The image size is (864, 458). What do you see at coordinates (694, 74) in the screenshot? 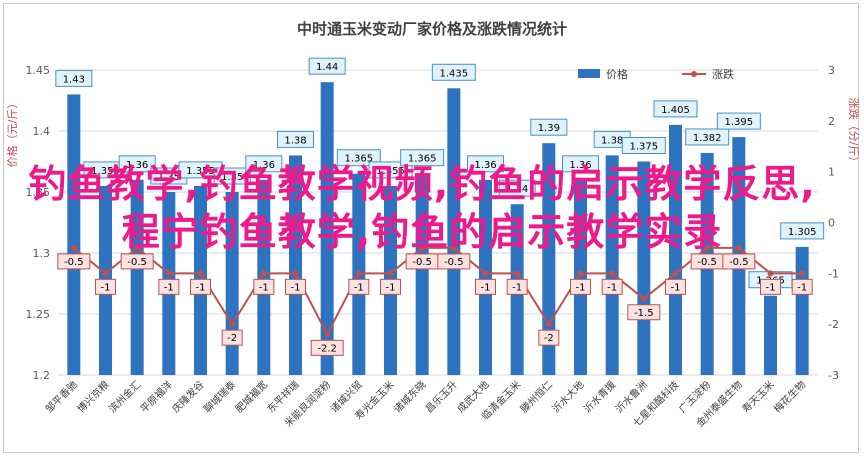
I see `legend-marker-line` at bounding box center [694, 74].